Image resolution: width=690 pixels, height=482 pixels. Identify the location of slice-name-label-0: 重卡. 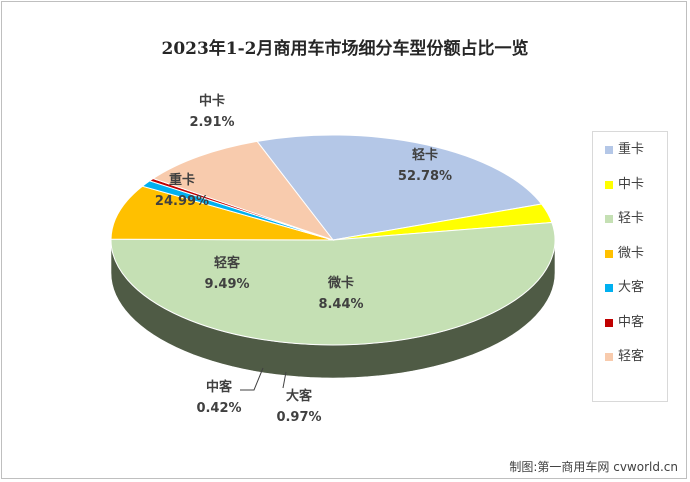
(182, 180).